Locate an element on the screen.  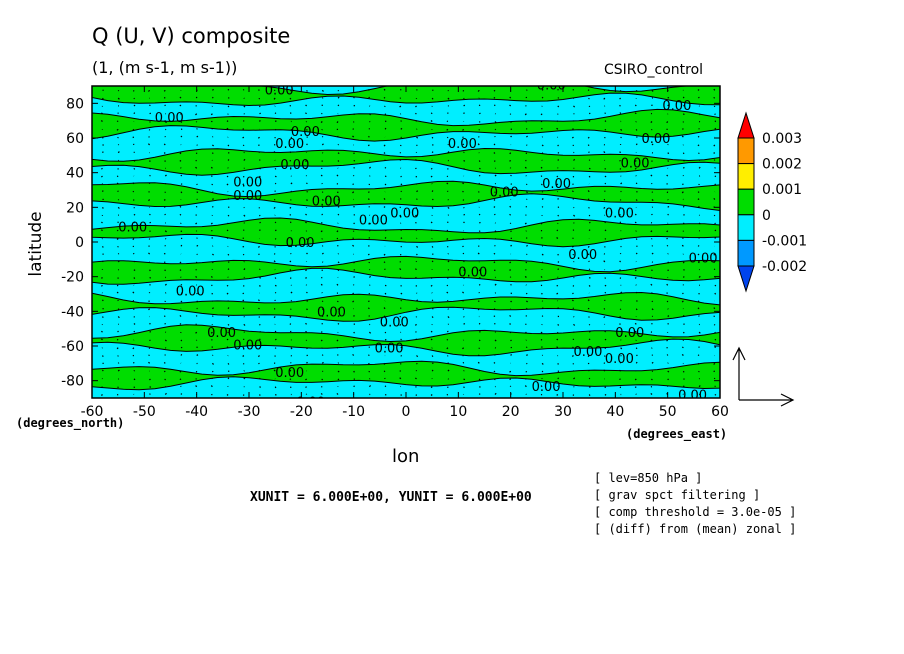
contour-band is located at coordinates (406, 125).